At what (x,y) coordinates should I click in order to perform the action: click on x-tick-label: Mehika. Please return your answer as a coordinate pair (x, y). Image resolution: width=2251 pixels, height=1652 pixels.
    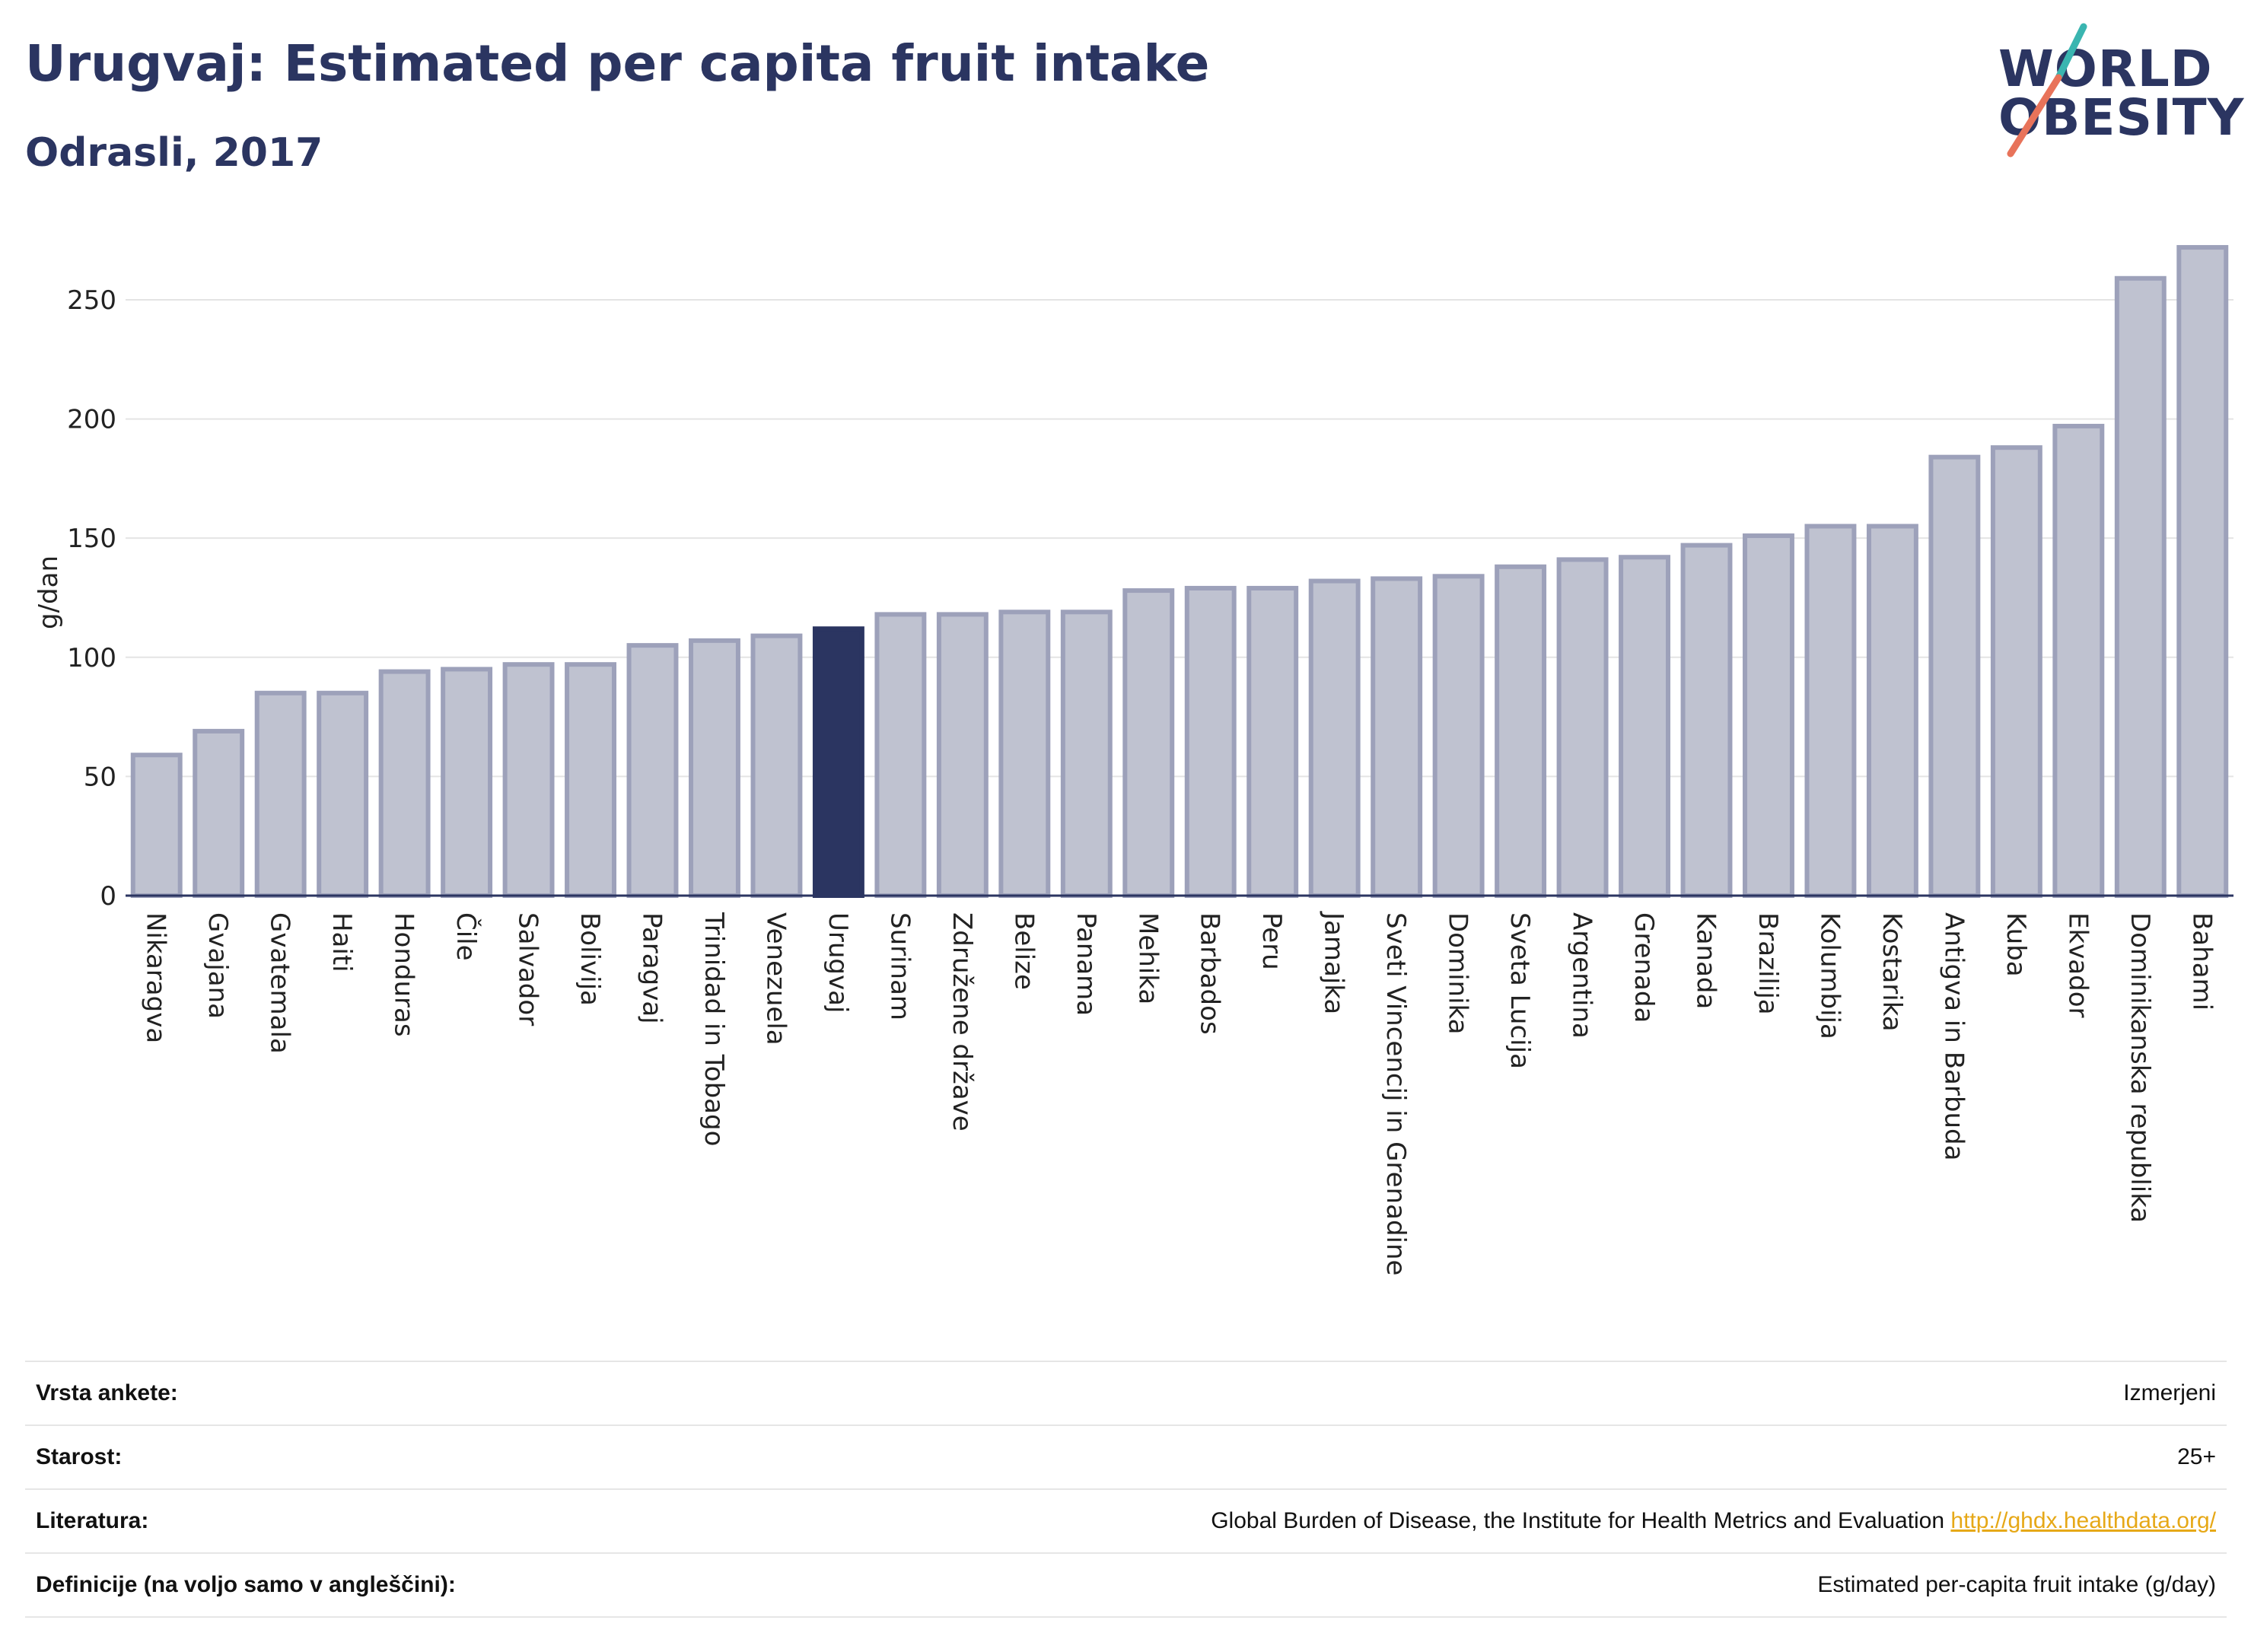
    Looking at the image, I should click on (1147, 958).